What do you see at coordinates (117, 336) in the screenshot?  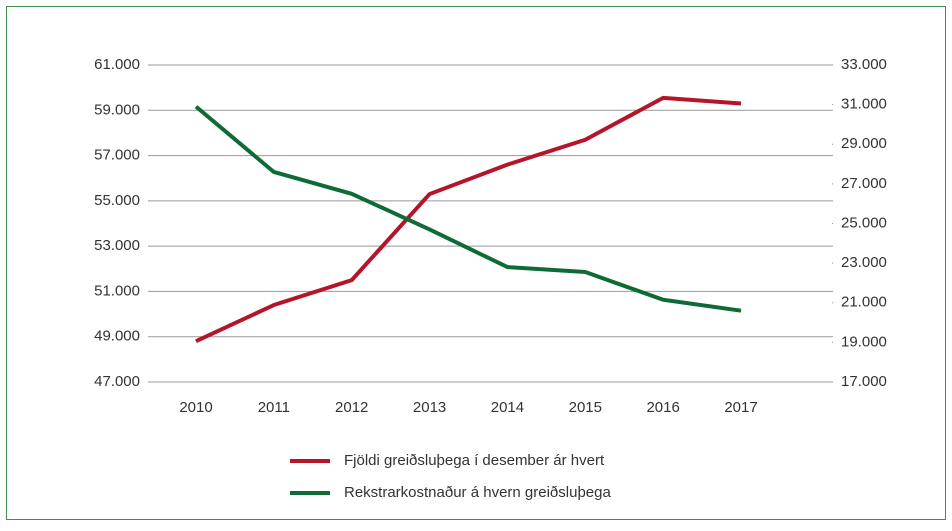 I see `y-tick-label: 49.000` at bounding box center [117, 336].